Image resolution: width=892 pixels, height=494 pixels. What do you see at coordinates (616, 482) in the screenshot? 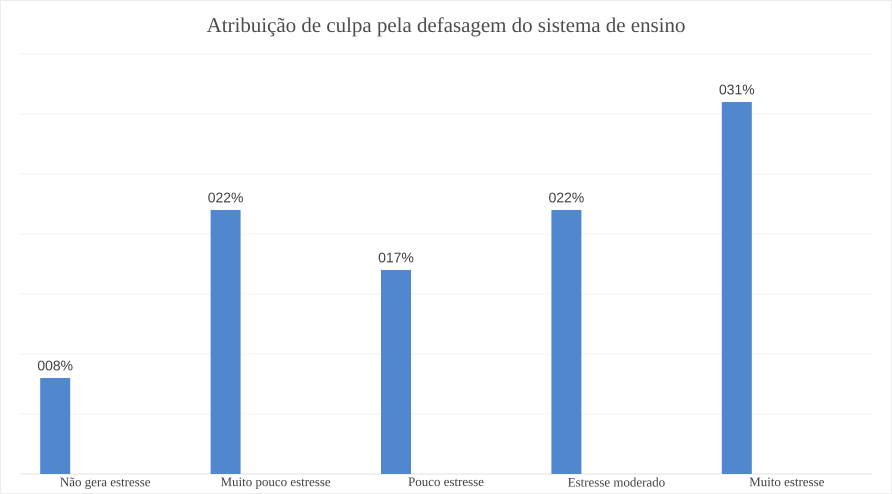
I see `x-tick-label: Estresse moderado` at bounding box center [616, 482].